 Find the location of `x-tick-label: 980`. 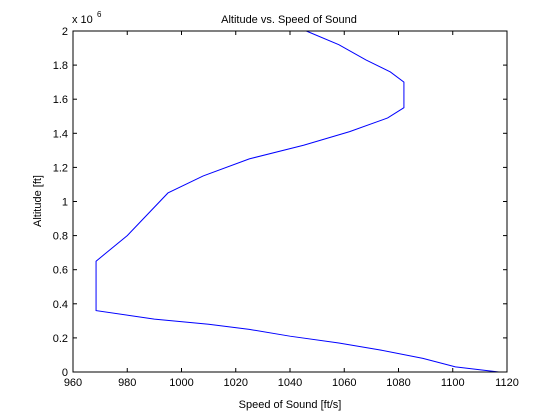

x-tick-label: 980 is located at coordinates (127, 383).